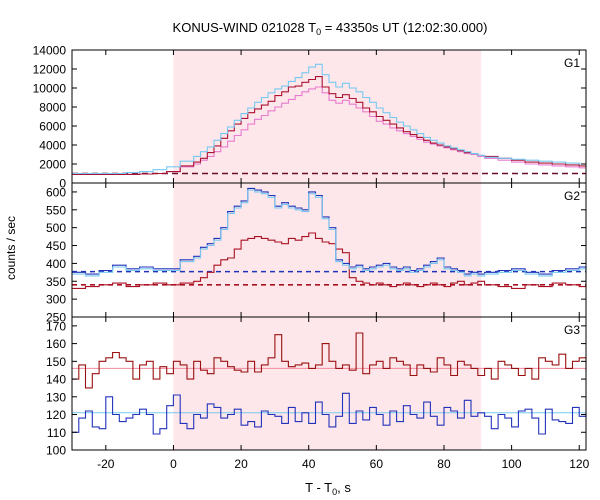  Describe the element at coordinates (572, 330) in the screenshot. I see `panel-label: G3` at that location.